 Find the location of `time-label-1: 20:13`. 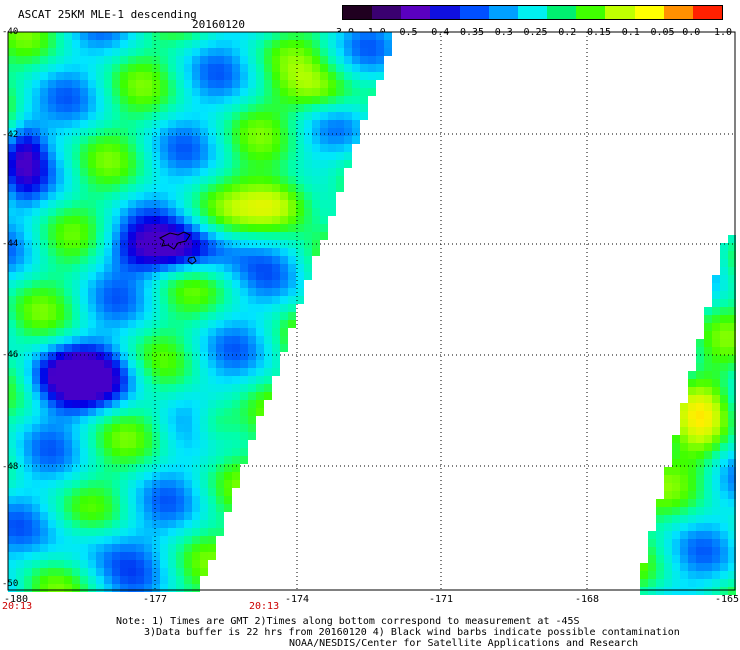

time-label-1: 20:13 is located at coordinates (17, 606).